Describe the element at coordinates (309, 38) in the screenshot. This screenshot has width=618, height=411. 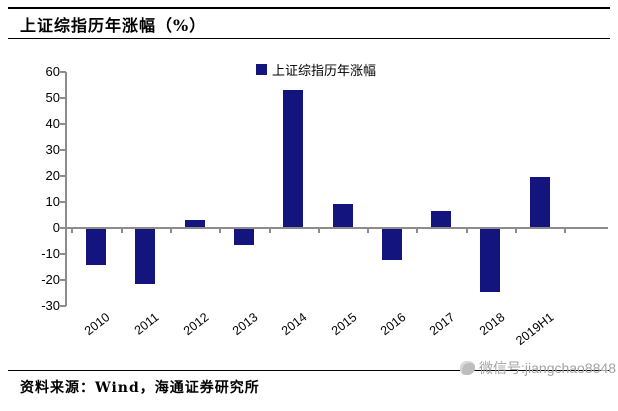
I see `title-divider` at that location.